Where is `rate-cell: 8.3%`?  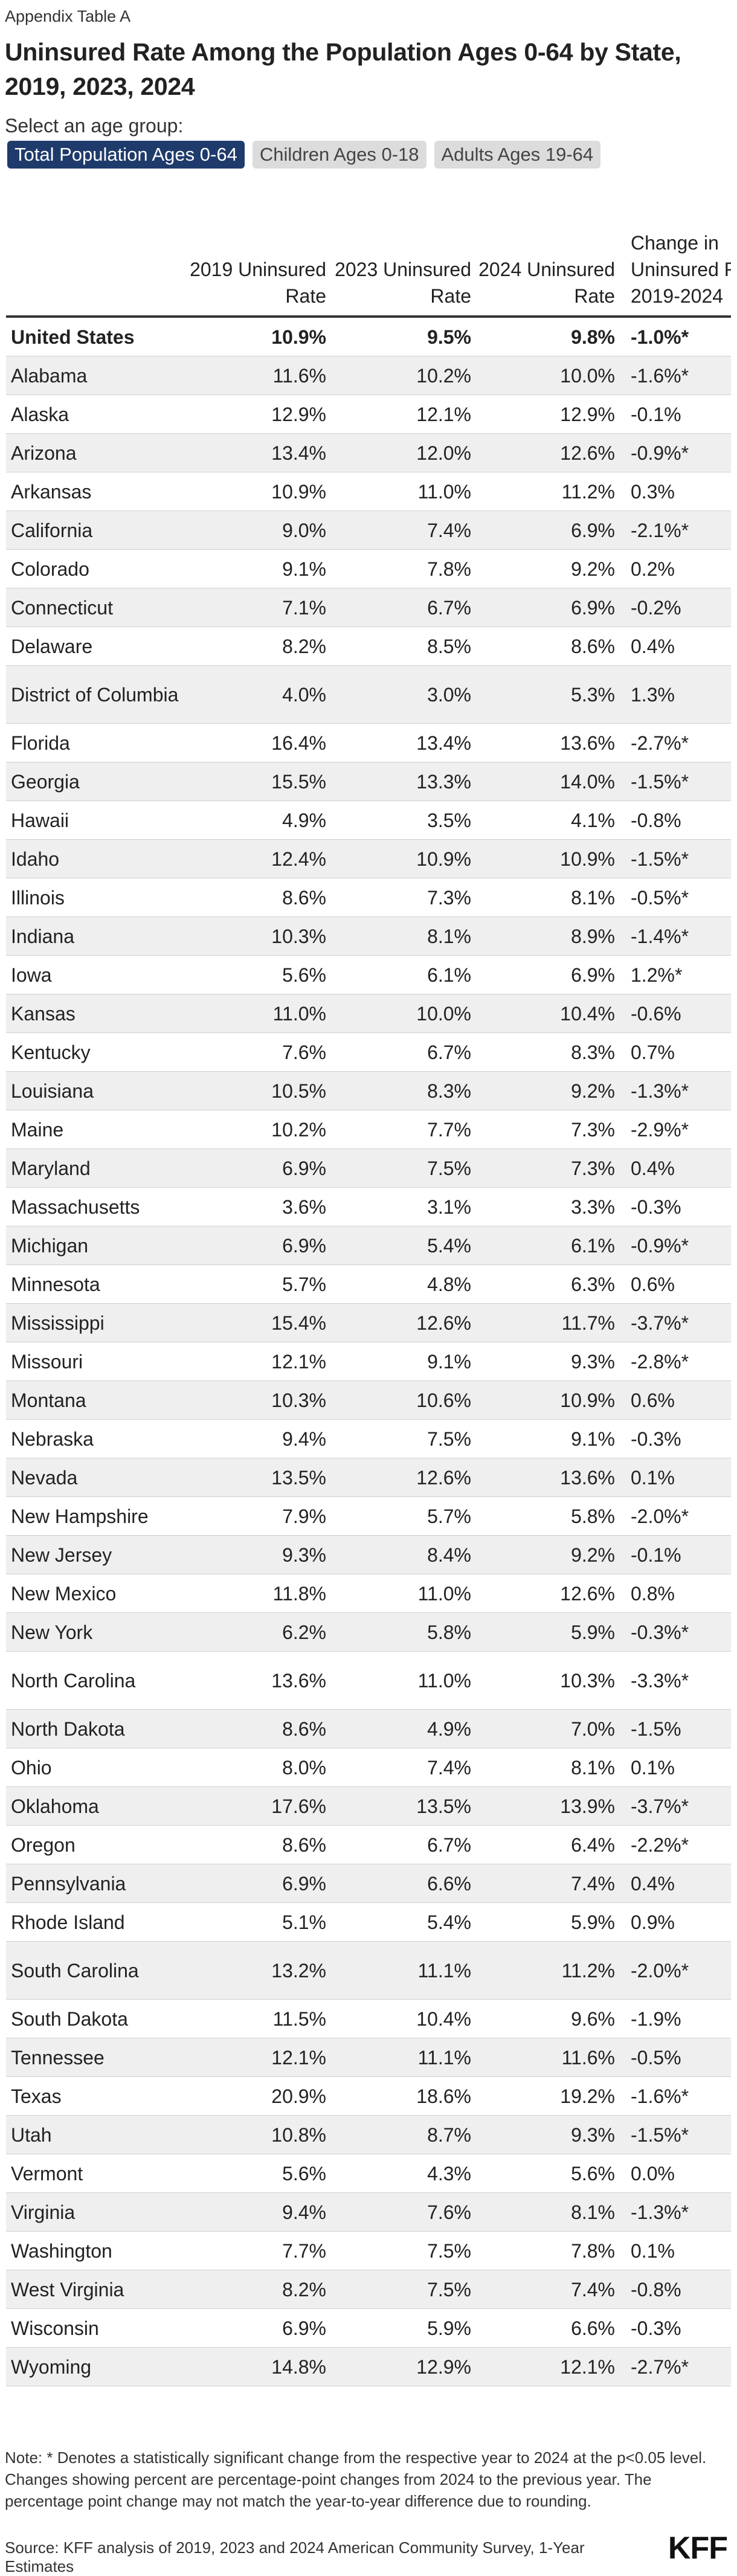
rate-cell: 8.3% is located at coordinates (406, 1090).